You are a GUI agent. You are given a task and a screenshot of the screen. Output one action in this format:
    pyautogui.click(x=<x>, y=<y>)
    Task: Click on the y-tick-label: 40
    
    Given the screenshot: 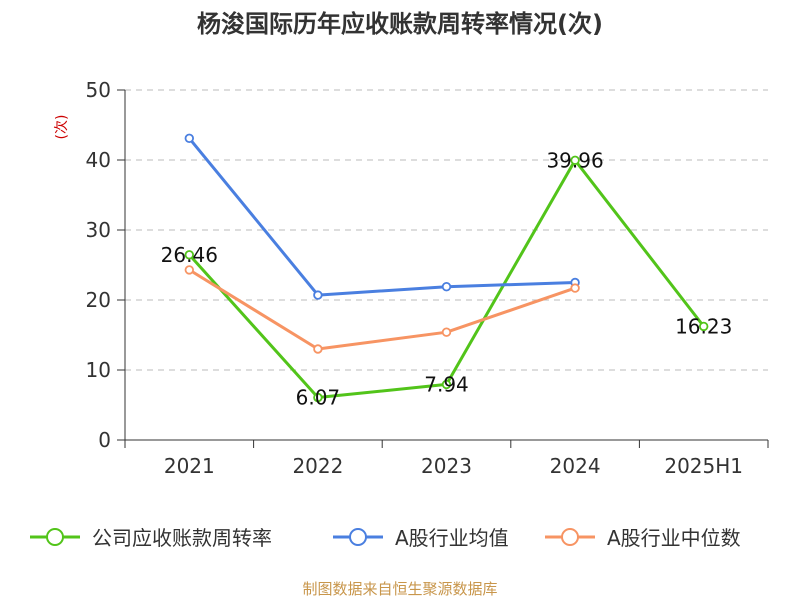 What is the action you would take?
    pyautogui.click(x=98, y=160)
    